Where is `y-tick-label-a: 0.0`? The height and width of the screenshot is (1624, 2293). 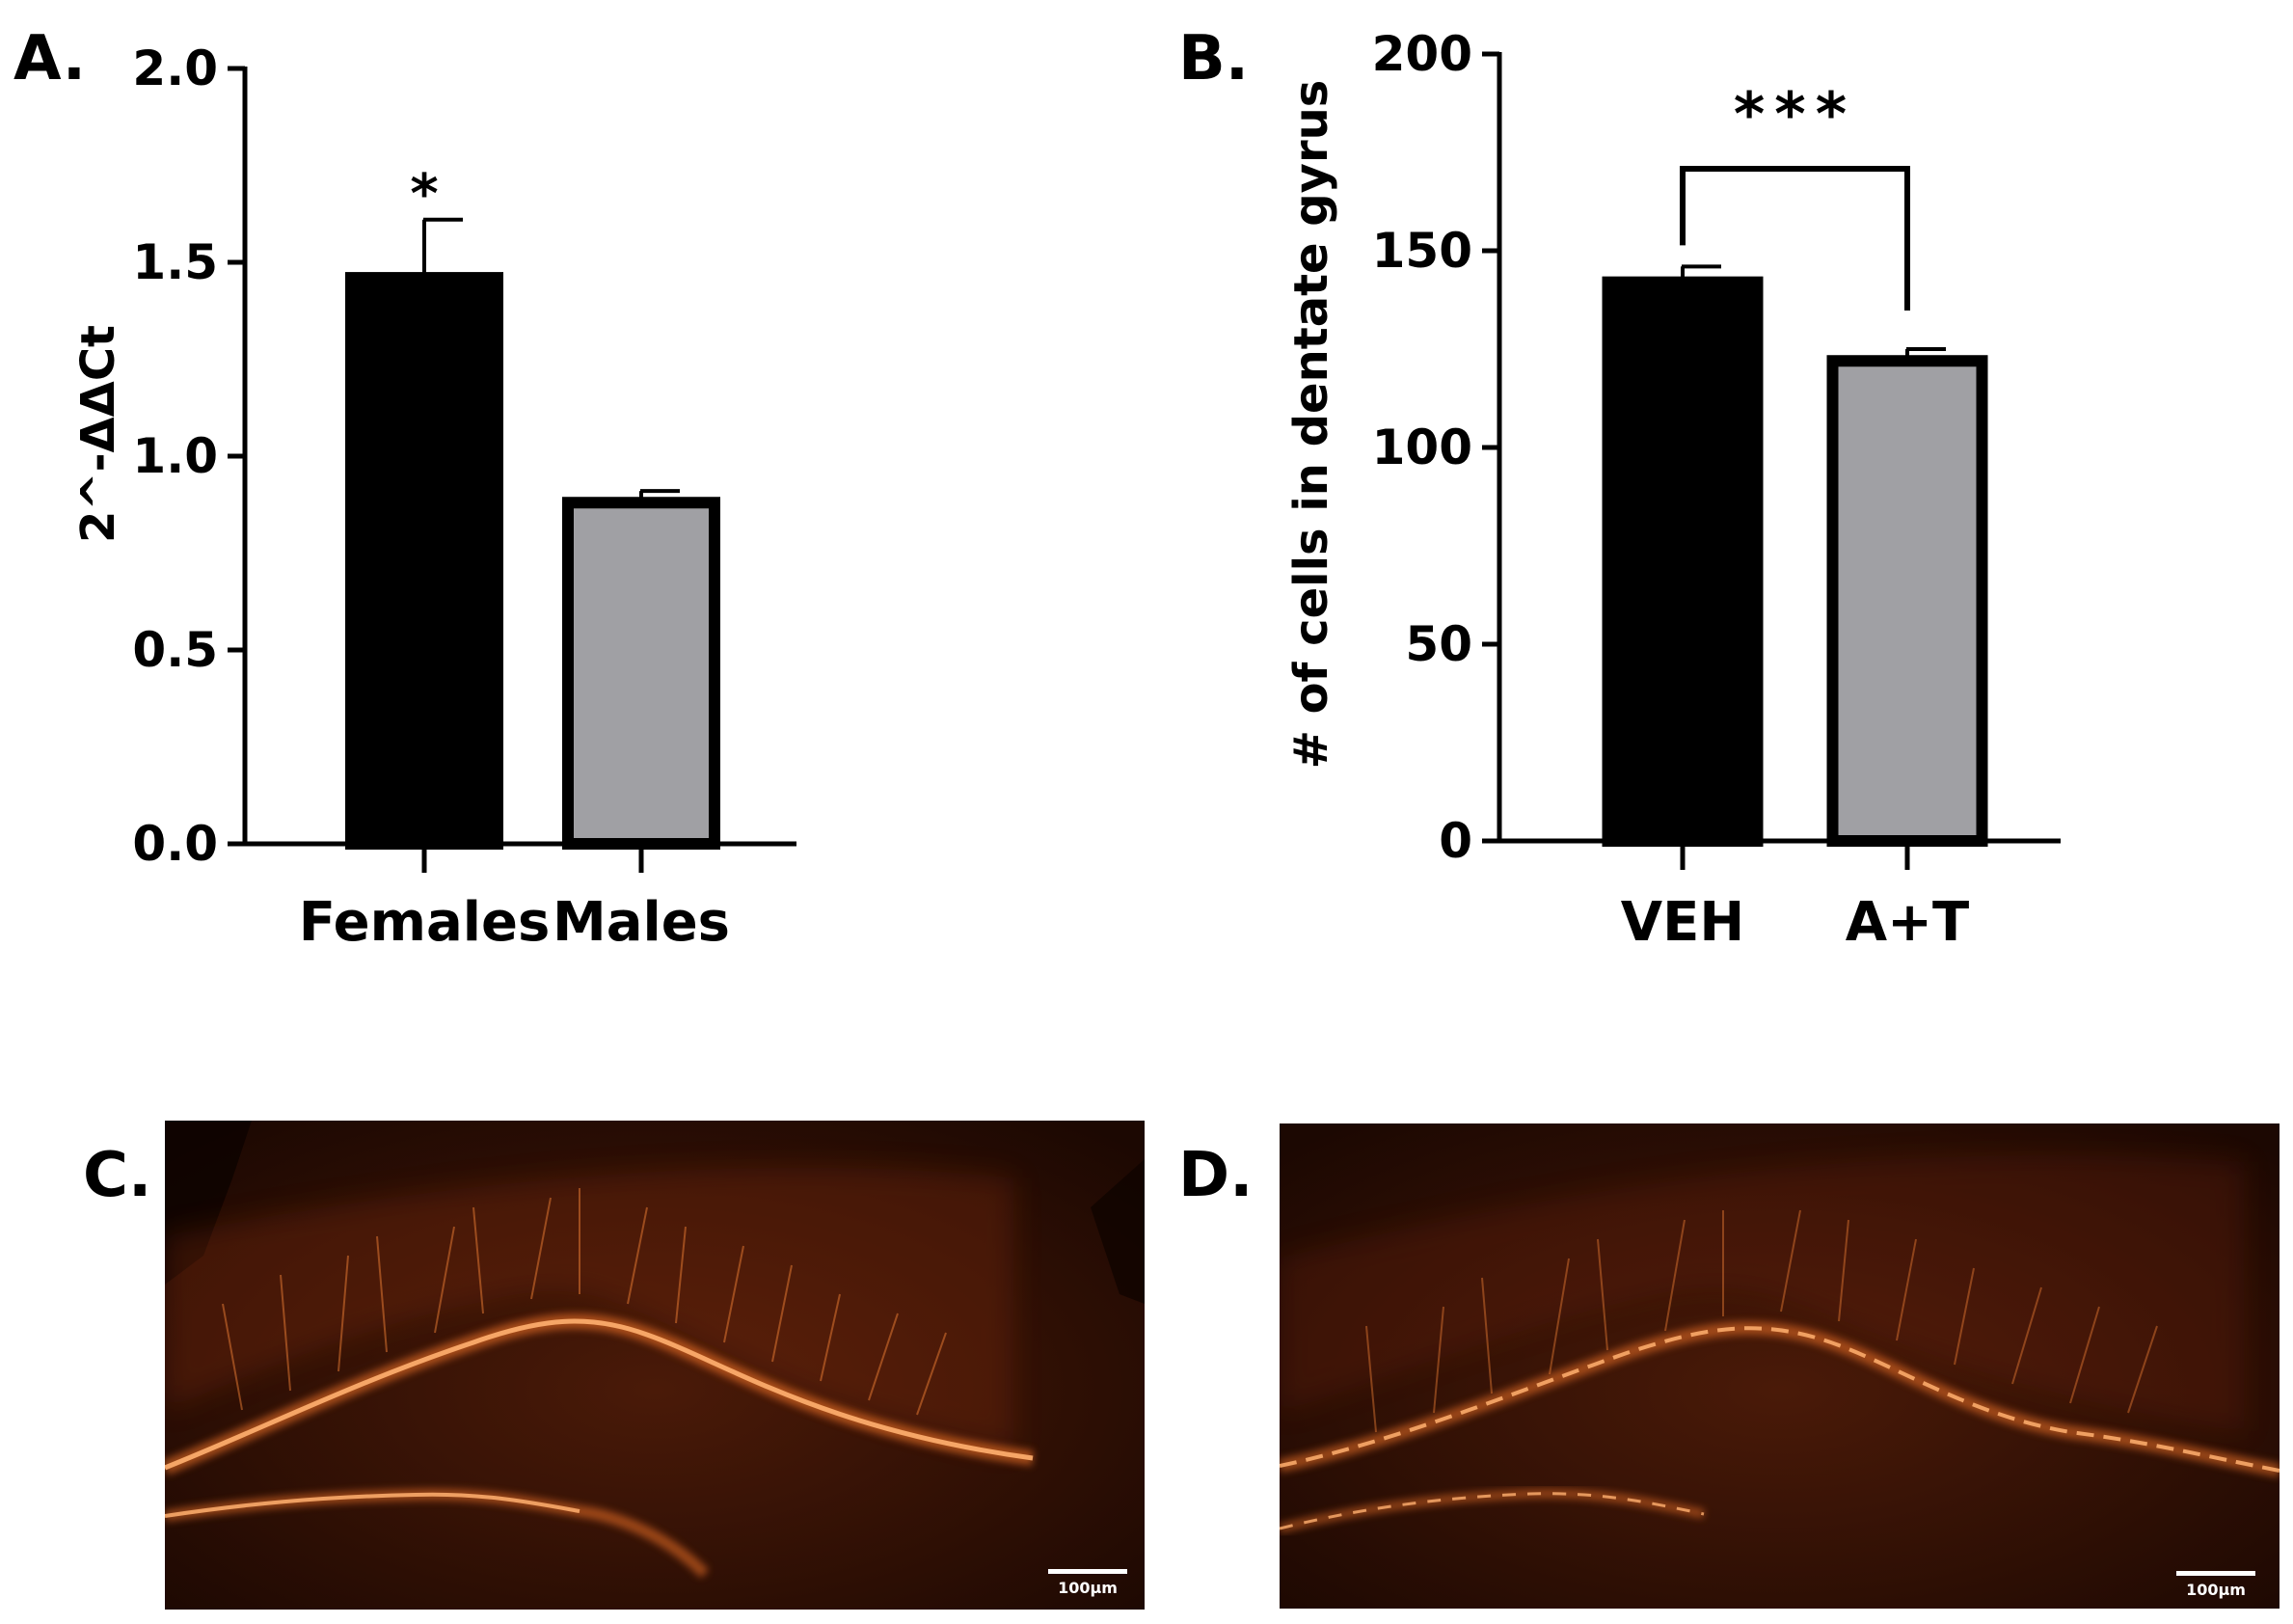 y-tick-label-a: 0.0 is located at coordinates (175, 844).